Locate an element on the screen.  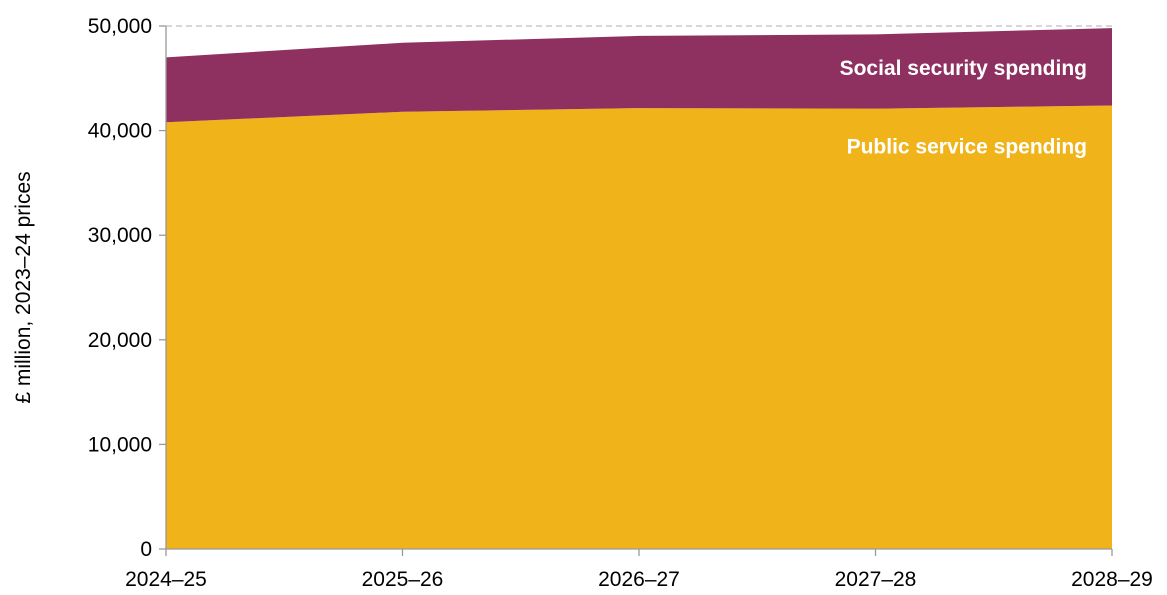
y-tick-label: 0 is located at coordinates (146, 549).